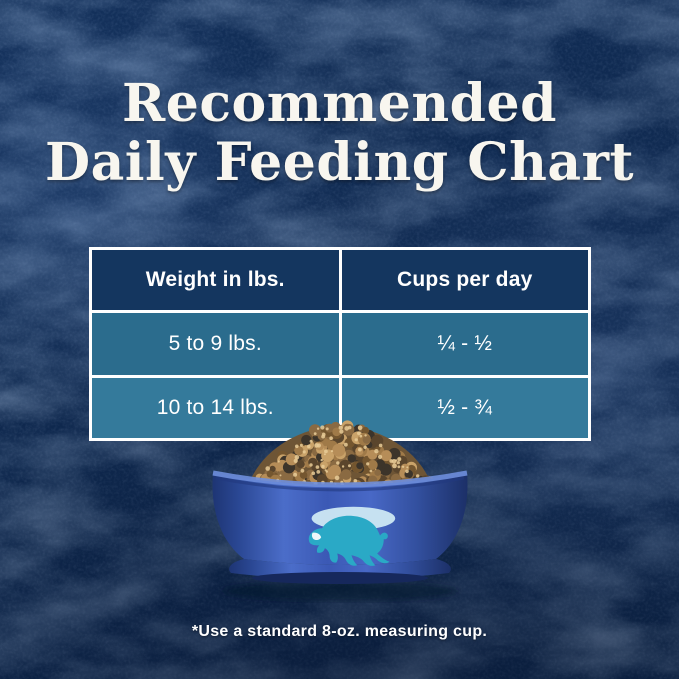 The width and height of the screenshot is (679, 679). I want to click on dog-bowl-illustration, so click(340, 510).